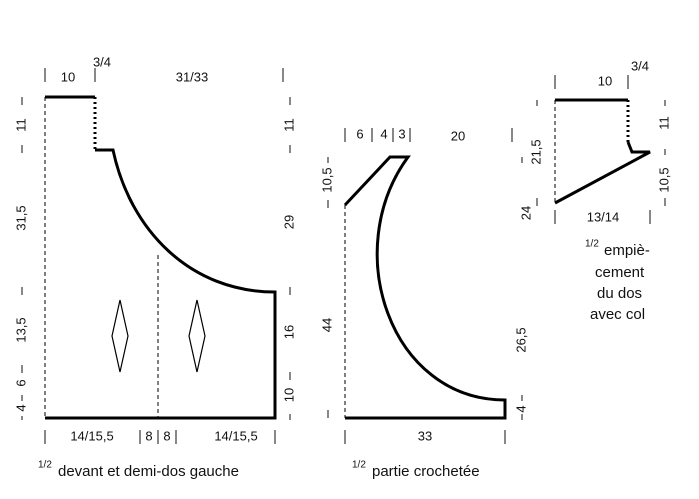  I want to click on label: 31,5, so click(20, 217).